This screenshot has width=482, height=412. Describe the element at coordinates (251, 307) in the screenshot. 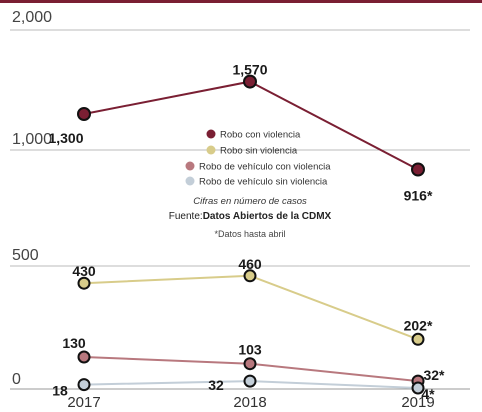

I see `series-line` at that location.